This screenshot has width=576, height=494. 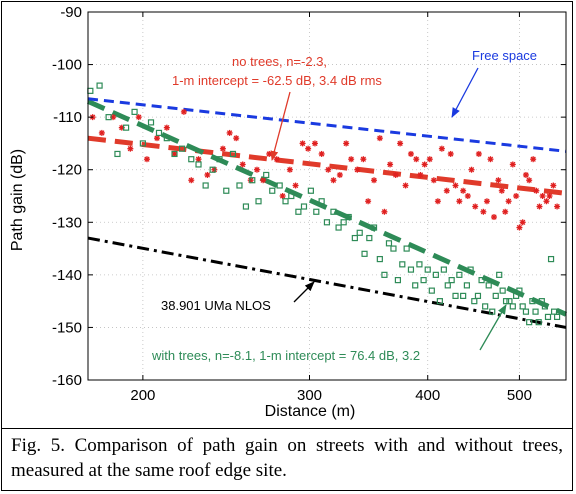 What do you see at coordinates (17, 200) in the screenshot?
I see `y-axis-label: Path gain (dB)` at bounding box center [17, 200].